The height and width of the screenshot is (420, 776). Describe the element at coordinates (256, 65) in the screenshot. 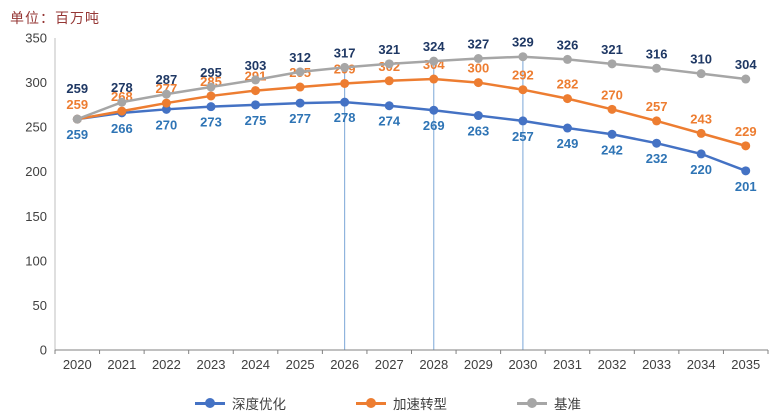

I see `svg-text: 303` at that location.